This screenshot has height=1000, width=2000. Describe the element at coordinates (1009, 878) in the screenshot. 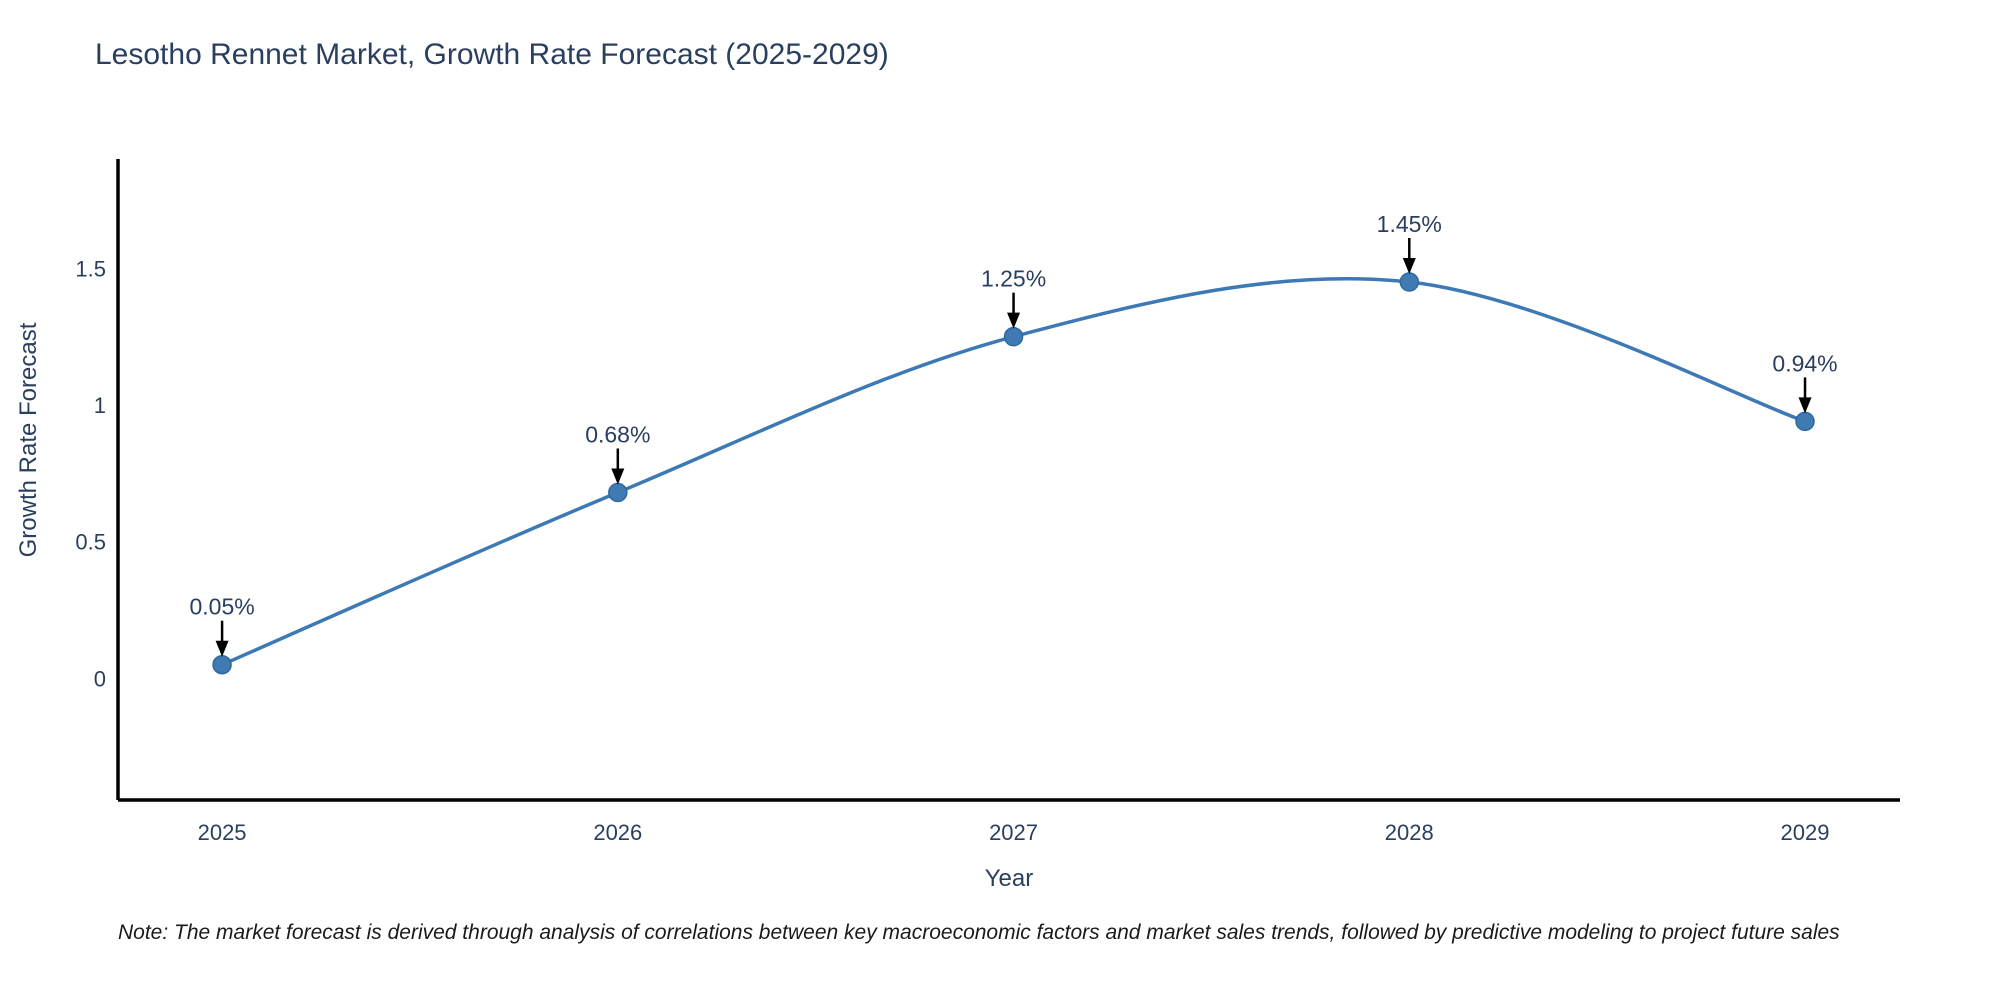

I see `x-axis-title: Year` at that location.